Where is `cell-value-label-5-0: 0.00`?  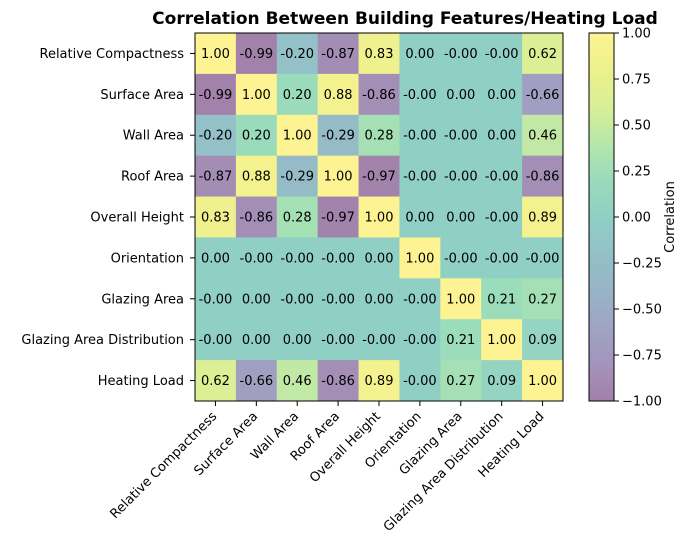 cell-value-label-5-0: 0.00 is located at coordinates (215, 258).